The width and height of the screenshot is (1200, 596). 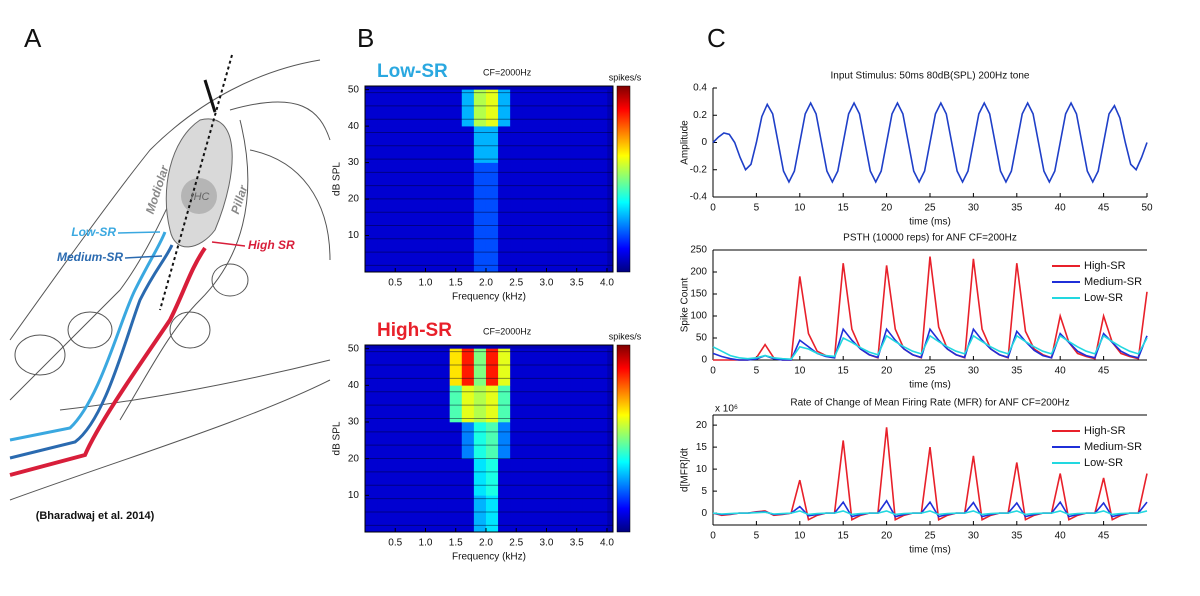 I want to click on y-tick-label: 50, so click(x=354, y=89).